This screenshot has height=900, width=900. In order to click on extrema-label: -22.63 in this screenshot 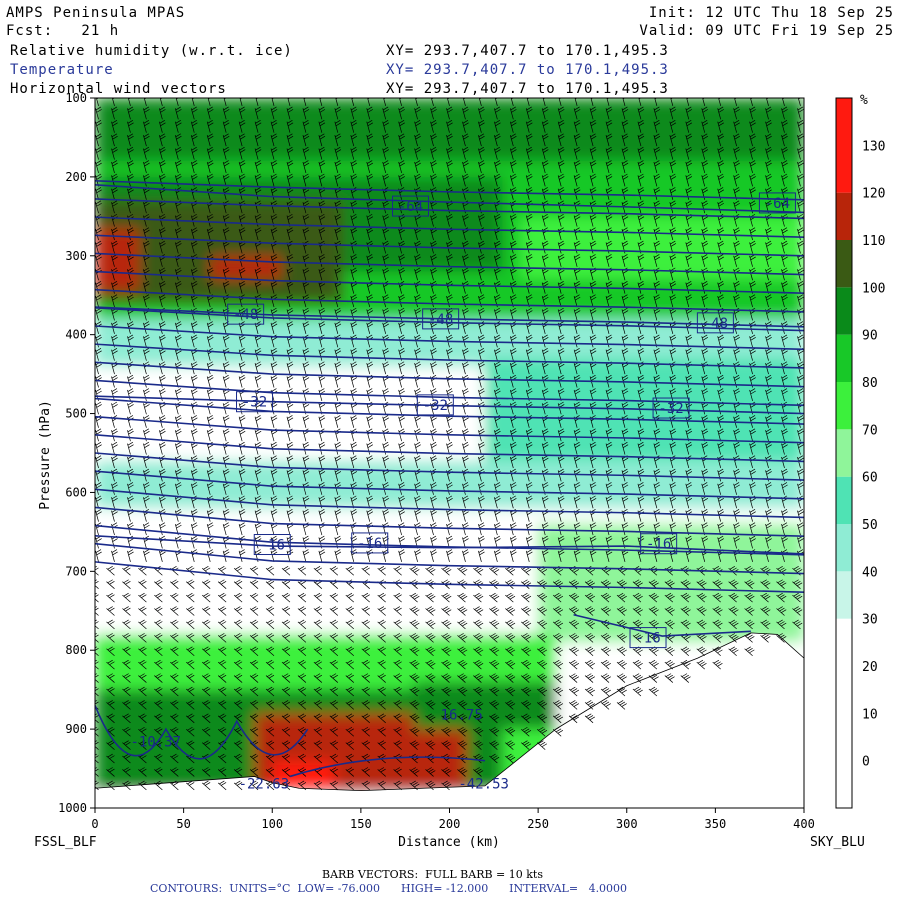, I will do `click(264, 784)`.